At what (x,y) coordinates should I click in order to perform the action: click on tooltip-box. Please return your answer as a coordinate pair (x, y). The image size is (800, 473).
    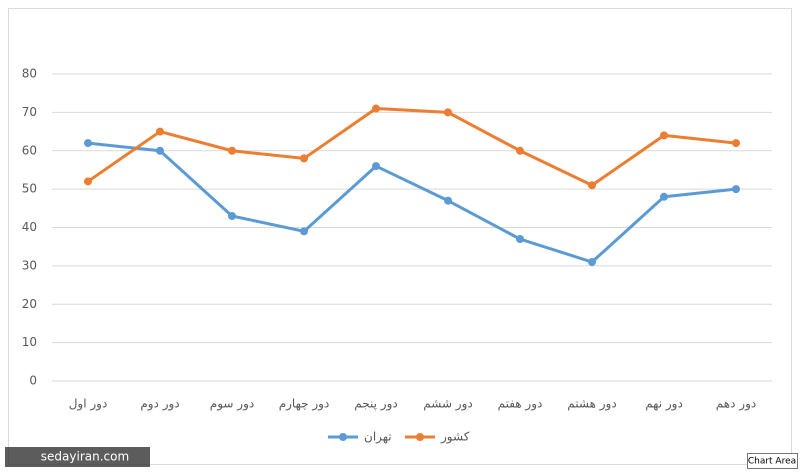
    Looking at the image, I should click on (772, 461).